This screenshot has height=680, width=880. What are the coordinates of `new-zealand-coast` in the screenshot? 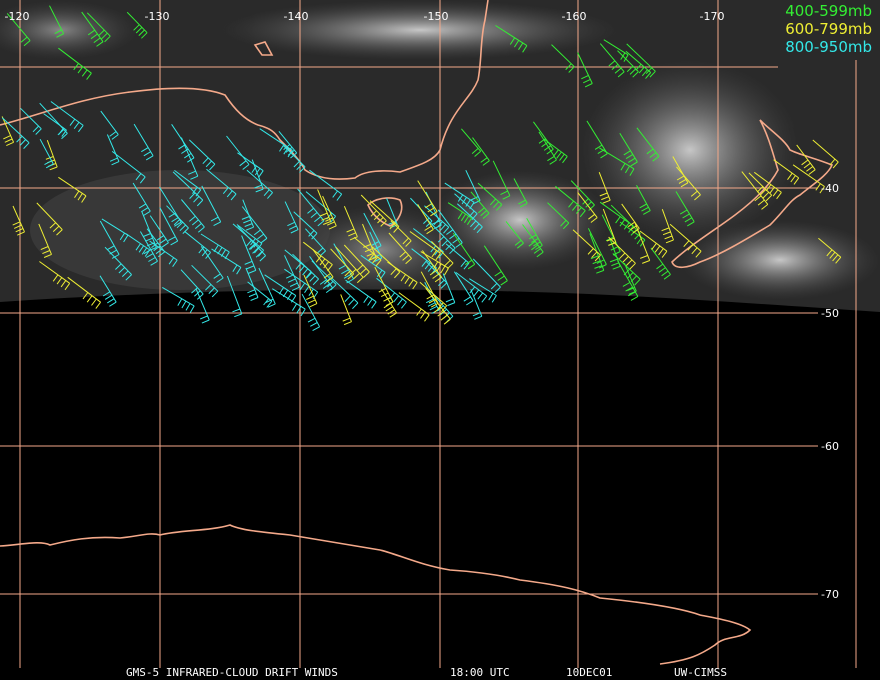 It's located at (752, 194).